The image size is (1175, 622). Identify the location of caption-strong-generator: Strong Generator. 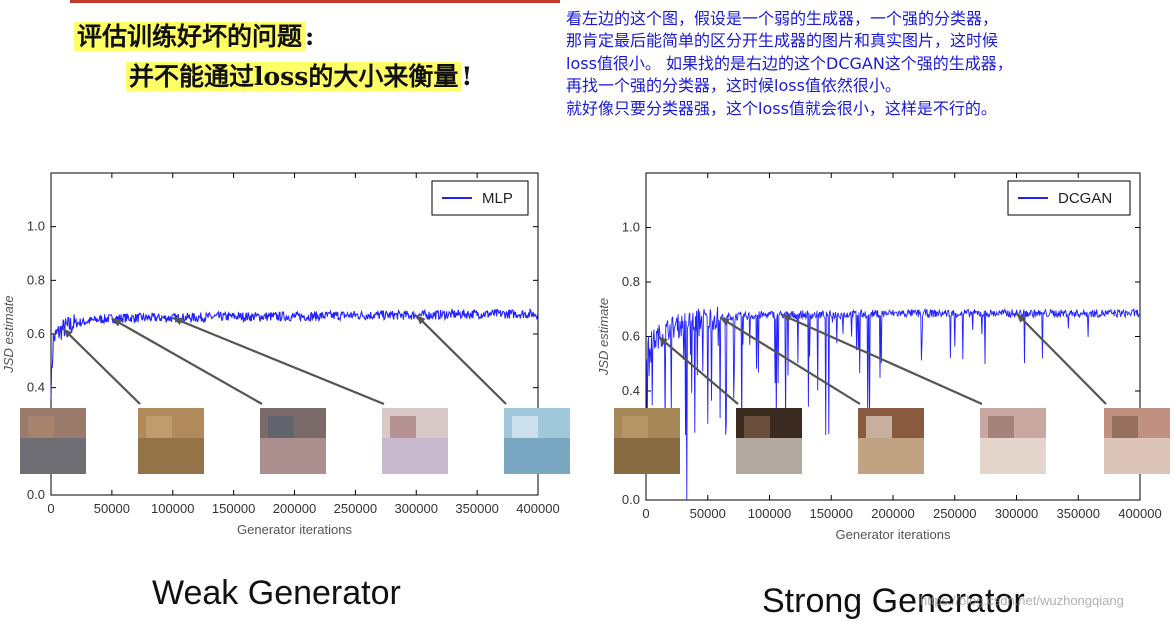
(893, 601).